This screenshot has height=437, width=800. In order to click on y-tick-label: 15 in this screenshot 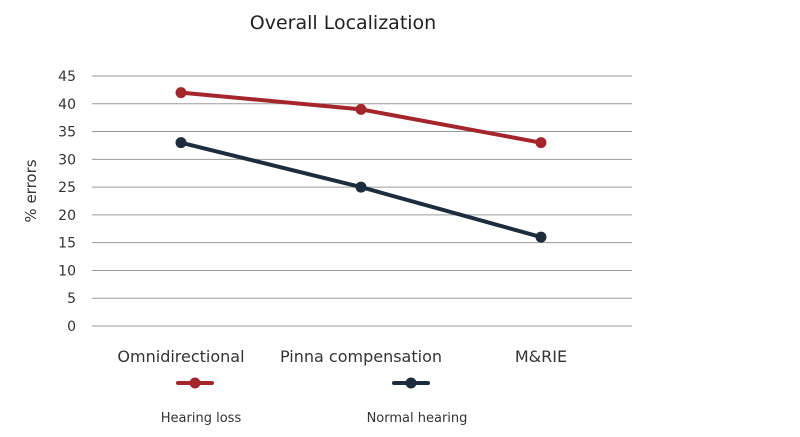, I will do `click(67, 244)`.